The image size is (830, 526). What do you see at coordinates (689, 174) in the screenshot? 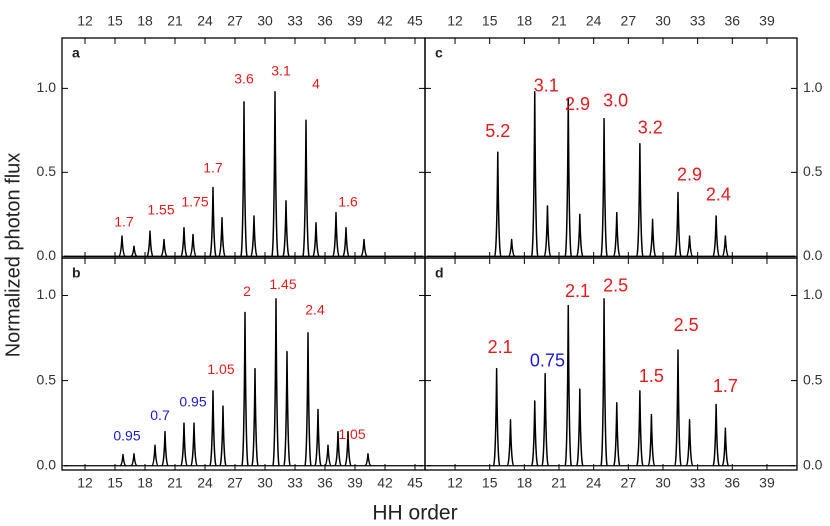
I see `data-label: 2.9` at bounding box center [689, 174].